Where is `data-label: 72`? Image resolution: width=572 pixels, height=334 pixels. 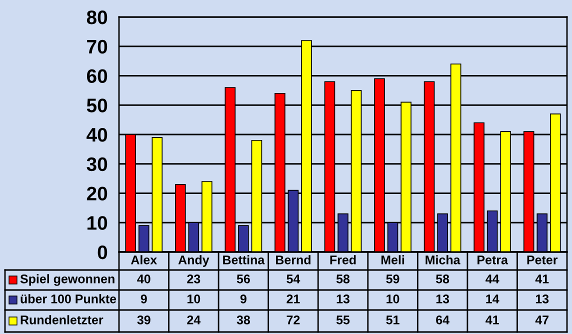 data-label: 72 is located at coordinates (293, 320).